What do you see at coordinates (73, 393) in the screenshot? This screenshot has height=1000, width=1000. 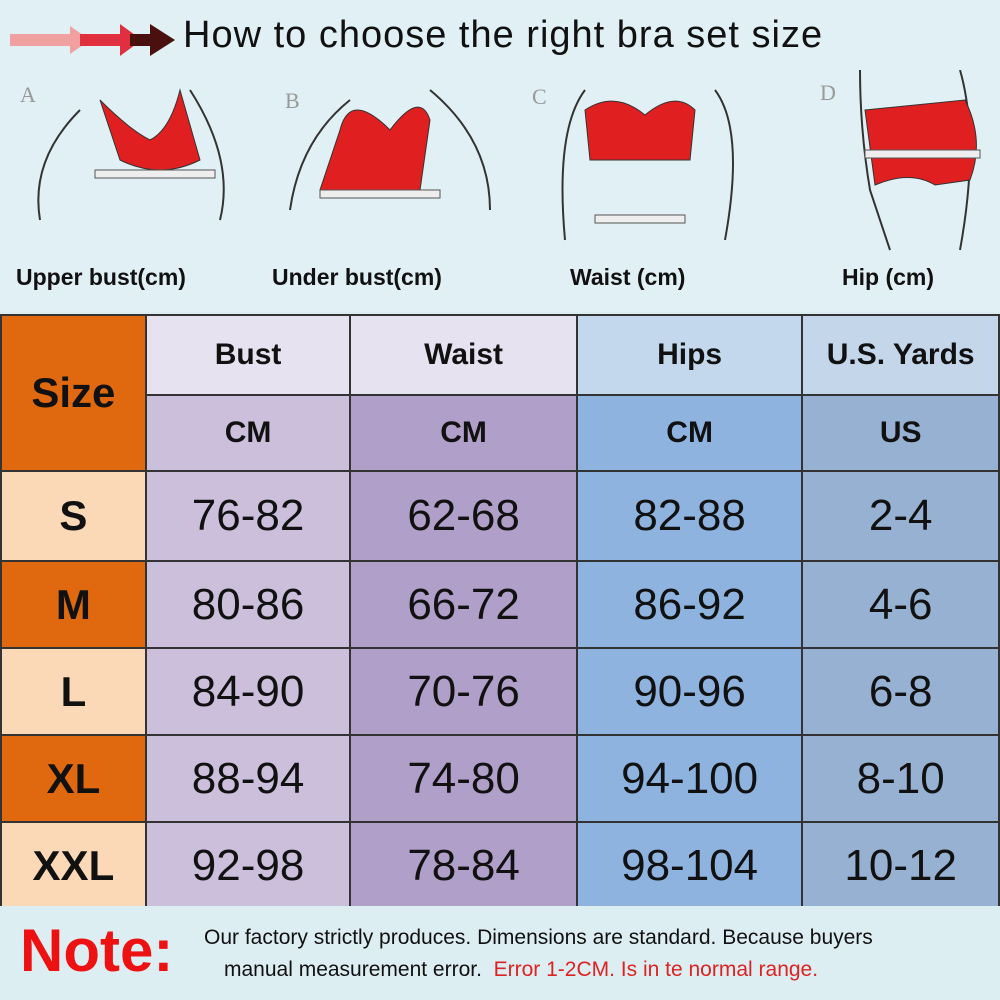 I see `size-header: Size` at bounding box center [73, 393].